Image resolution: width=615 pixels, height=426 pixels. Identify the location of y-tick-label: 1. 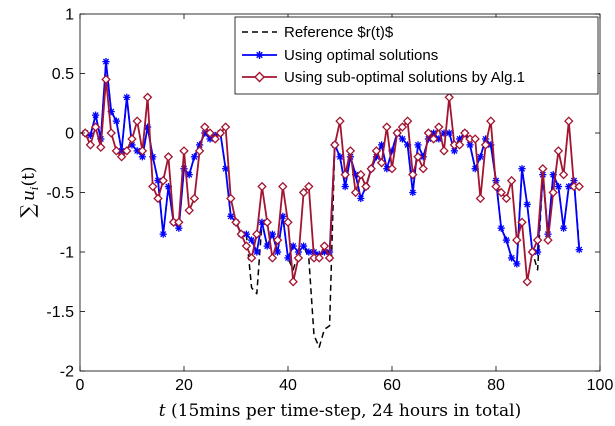
(69, 15).